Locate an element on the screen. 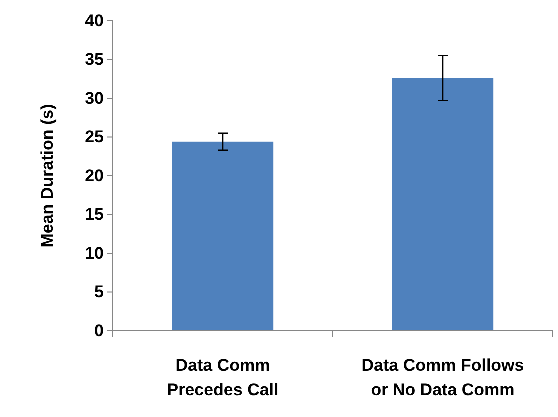 The height and width of the screenshot is (417, 558). y-tick-label: 5 is located at coordinates (99, 292).